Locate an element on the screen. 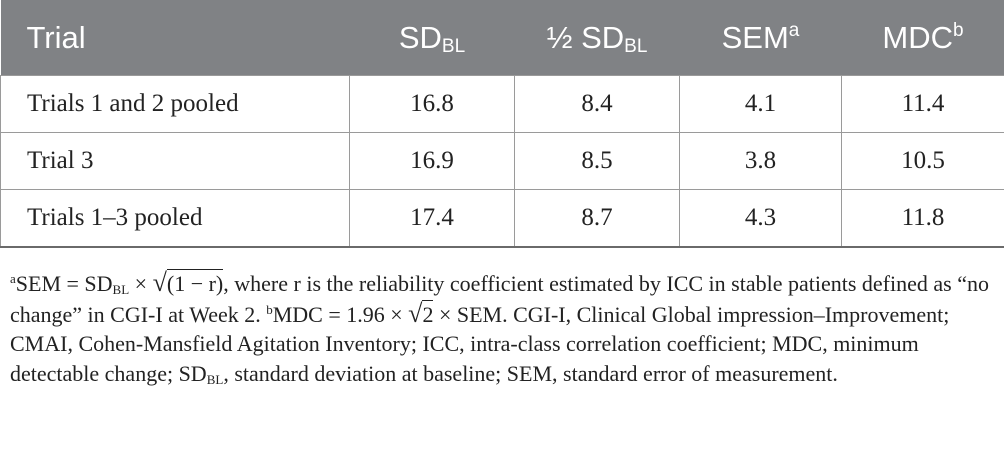 The width and height of the screenshot is (1004, 459). cell-sd-bl: 17.4 is located at coordinates (432, 218).